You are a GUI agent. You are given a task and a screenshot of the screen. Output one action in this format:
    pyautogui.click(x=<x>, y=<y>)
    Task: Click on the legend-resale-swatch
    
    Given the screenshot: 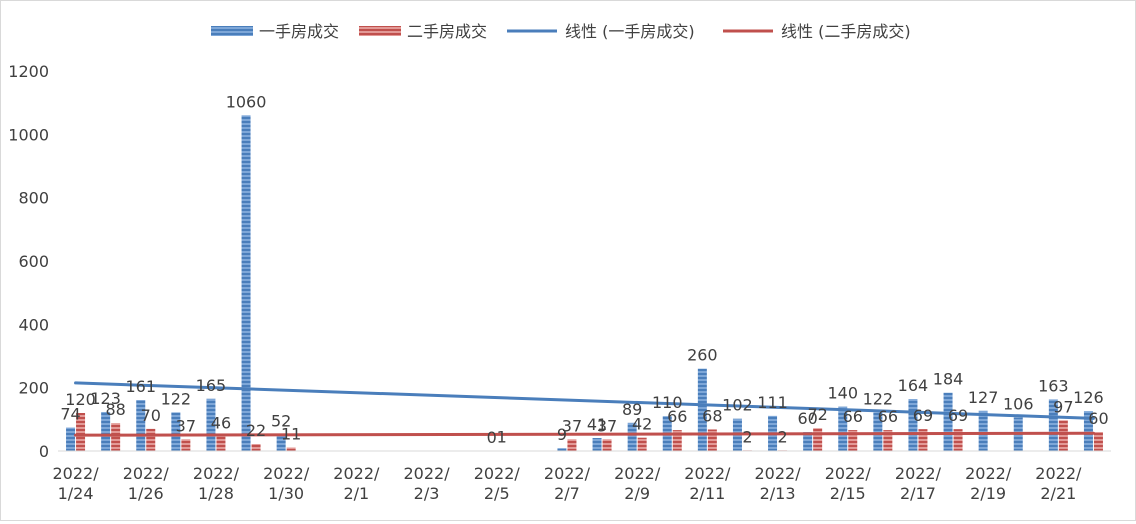 What is the action you would take?
    pyautogui.click(x=380, y=31)
    